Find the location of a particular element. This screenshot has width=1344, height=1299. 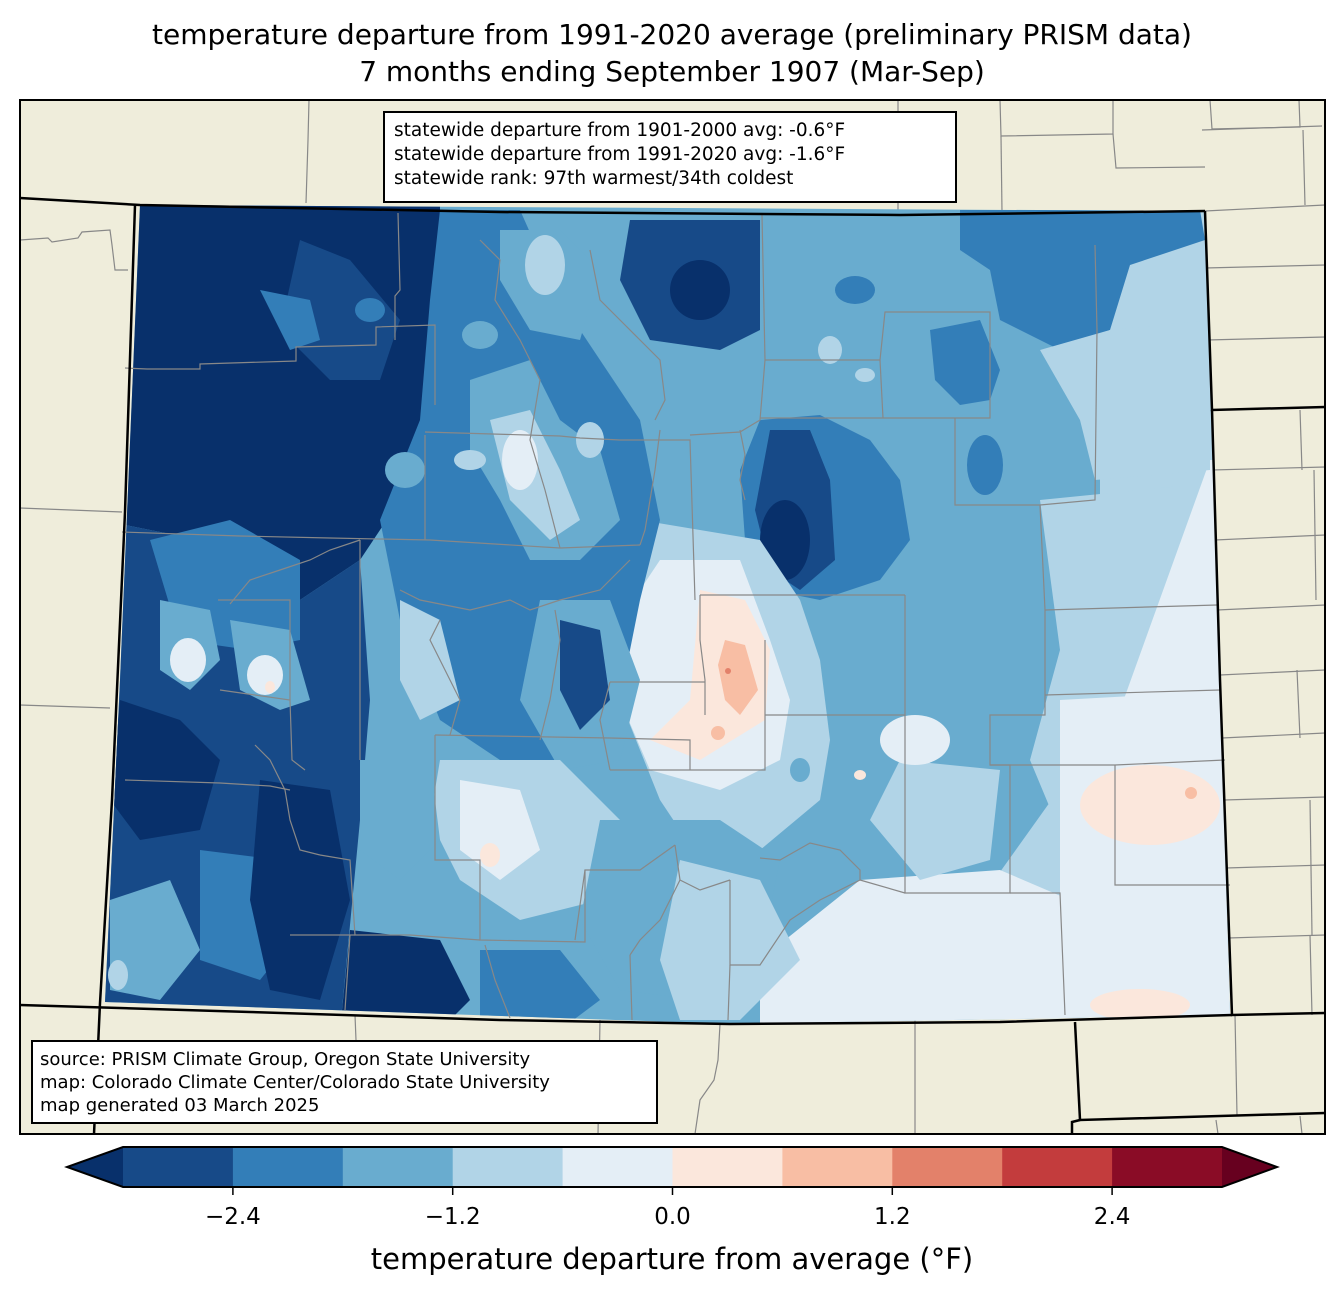

colorbar-label: temperature departure from average (°F) is located at coordinates (672, 1259).